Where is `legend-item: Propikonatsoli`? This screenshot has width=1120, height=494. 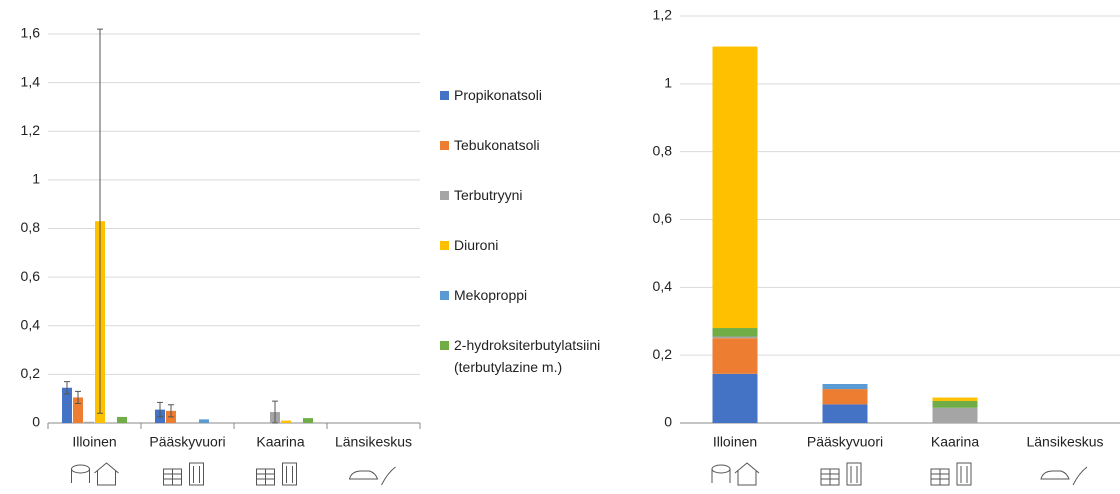 legend-item: Propikonatsoli is located at coordinates (491, 95).